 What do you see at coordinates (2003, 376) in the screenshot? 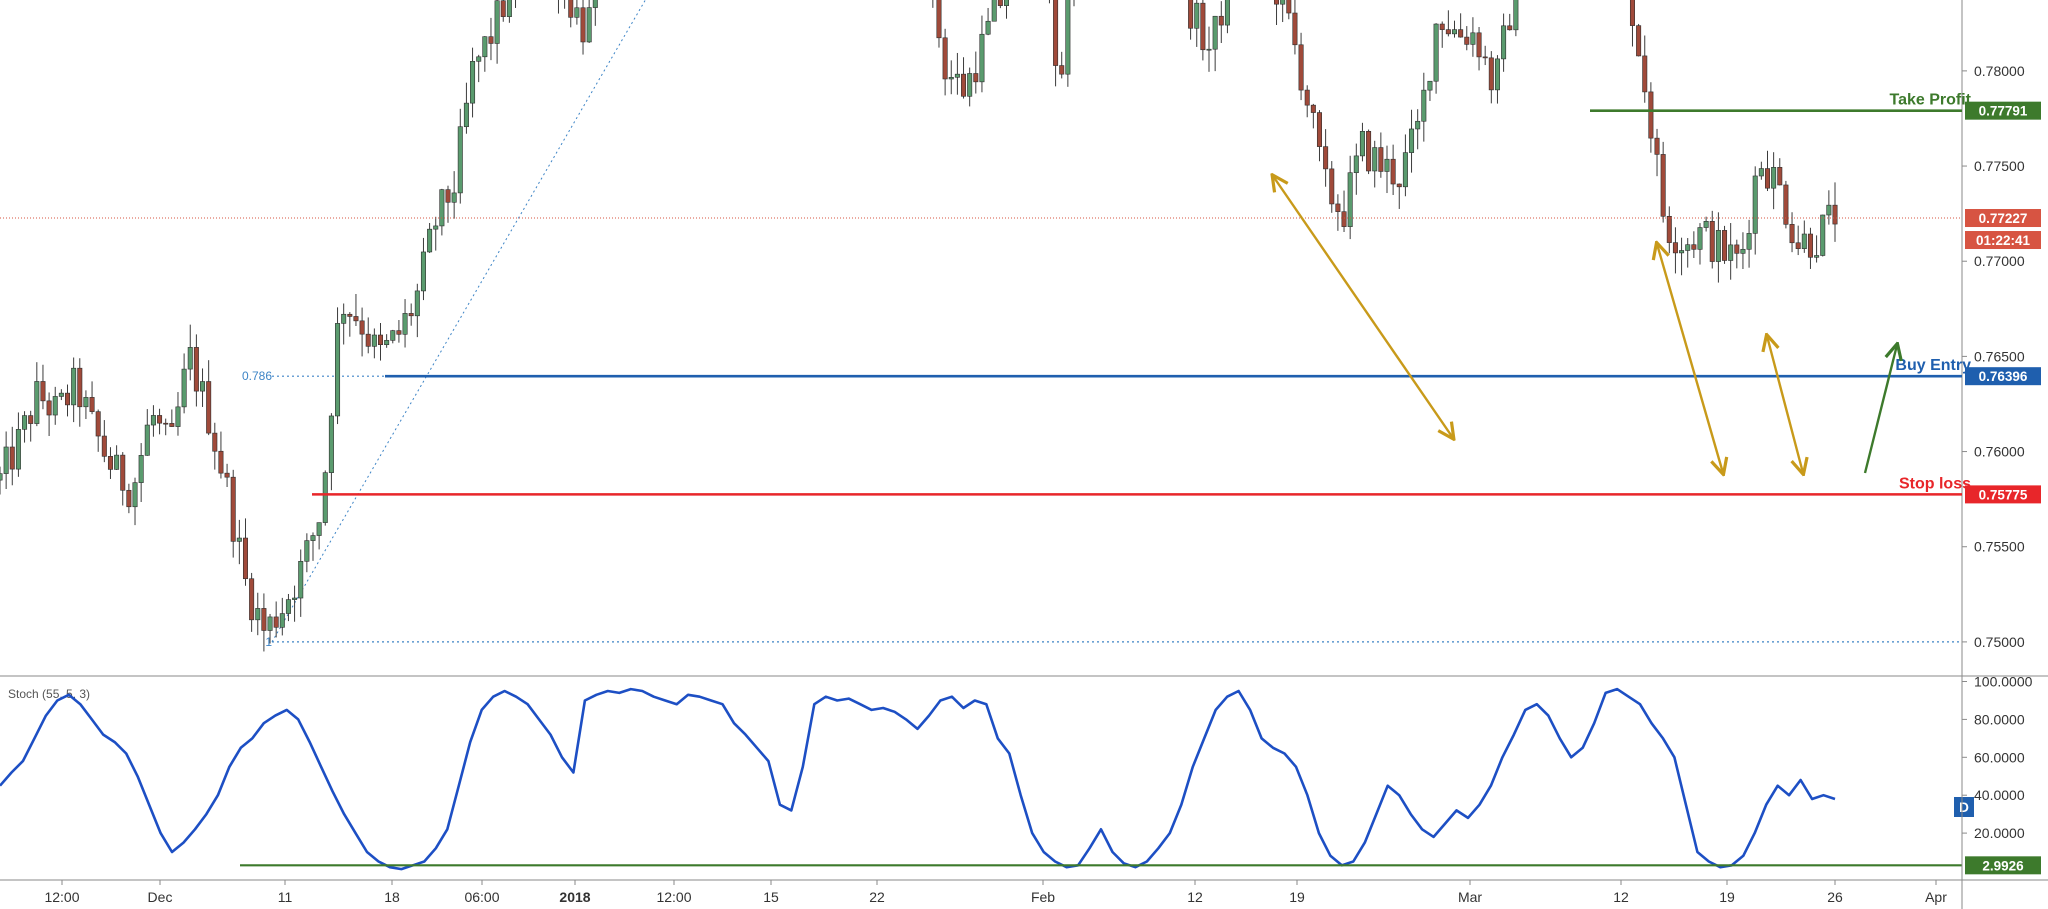
I see `level-price-badge` at bounding box center [2003, 376].